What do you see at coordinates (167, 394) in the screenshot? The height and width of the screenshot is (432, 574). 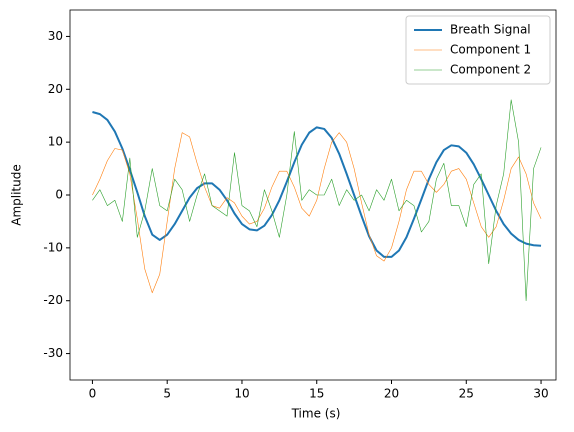 I see `x-tick-label: 5` at bounding box center [167, 394].